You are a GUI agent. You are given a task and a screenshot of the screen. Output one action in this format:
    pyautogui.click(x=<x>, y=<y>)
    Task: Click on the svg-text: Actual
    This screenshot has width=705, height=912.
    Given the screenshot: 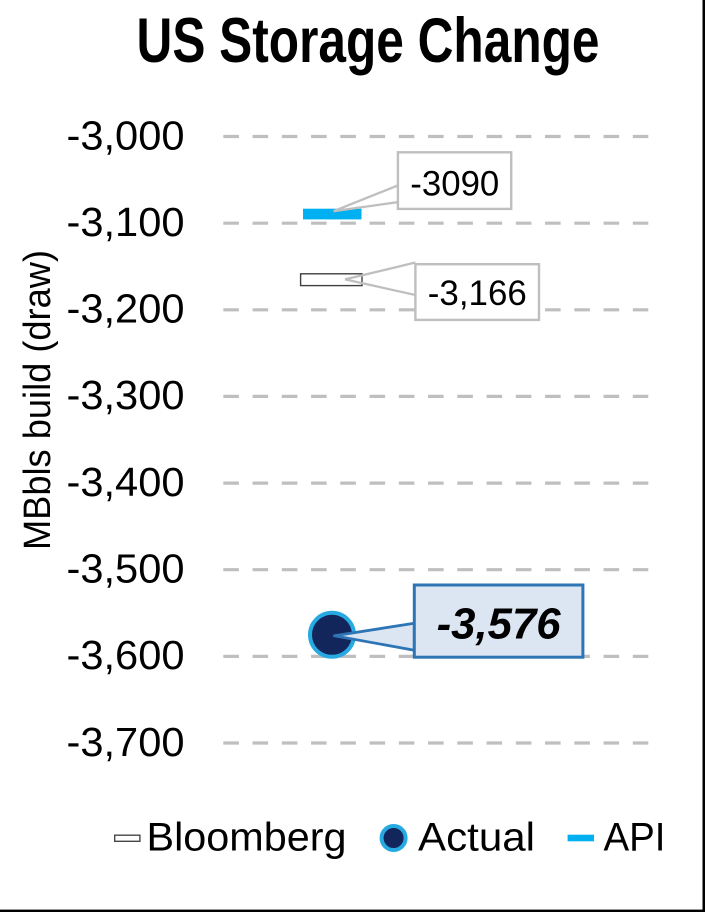 What is the action you would take?
    pyautogui.click(x=476, y=838)
    